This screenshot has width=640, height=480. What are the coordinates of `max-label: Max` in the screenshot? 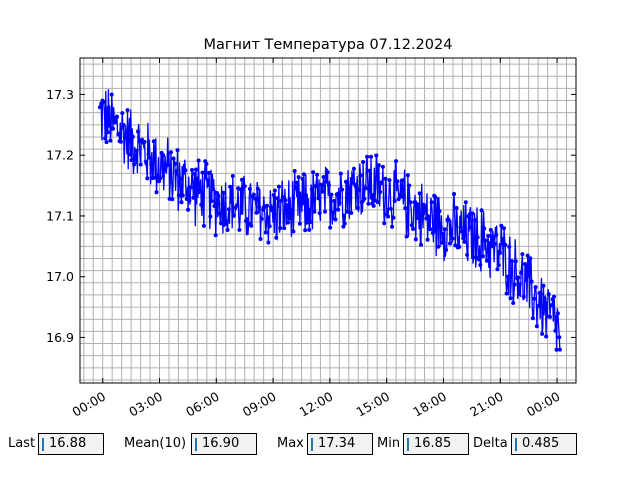 It's located at (290, 443).